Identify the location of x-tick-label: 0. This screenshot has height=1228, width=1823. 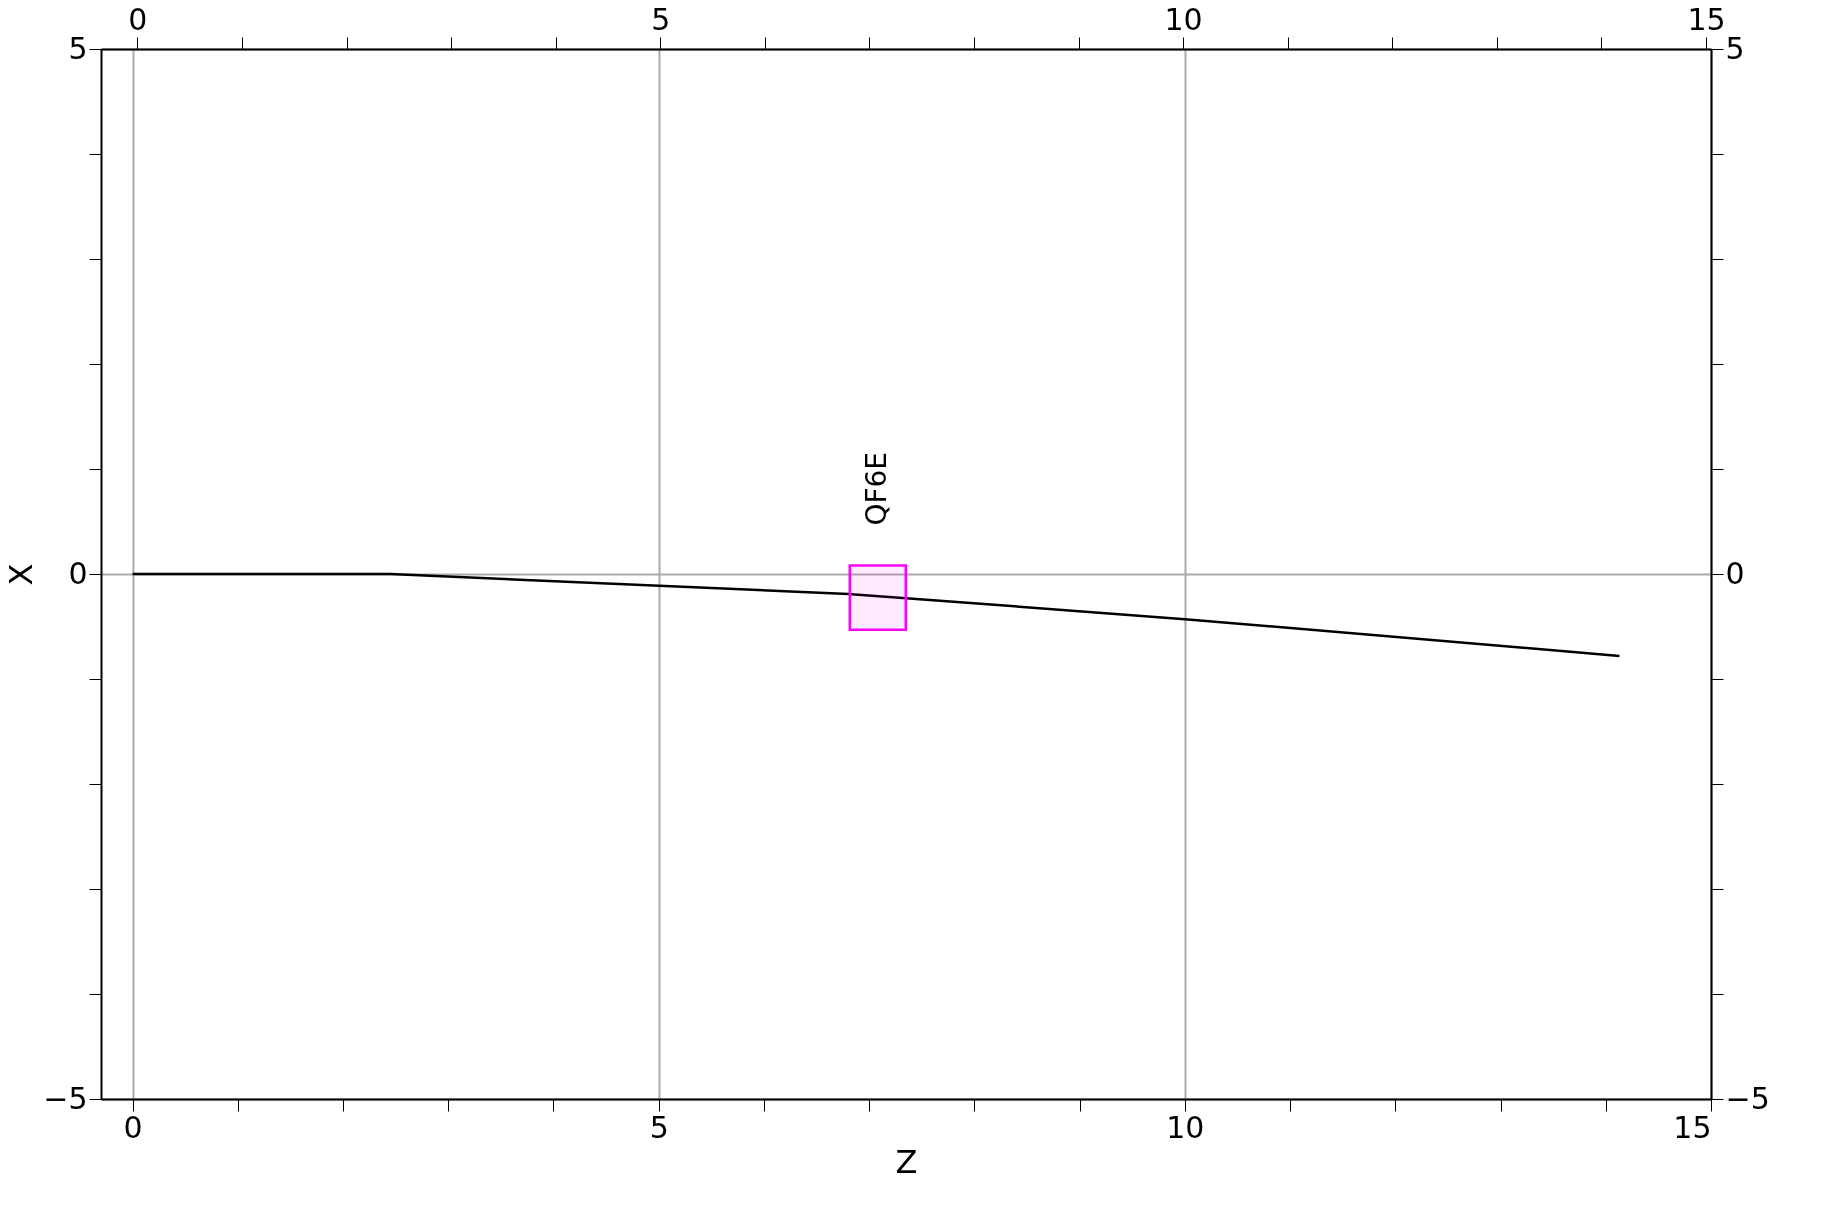
(133, 1127).